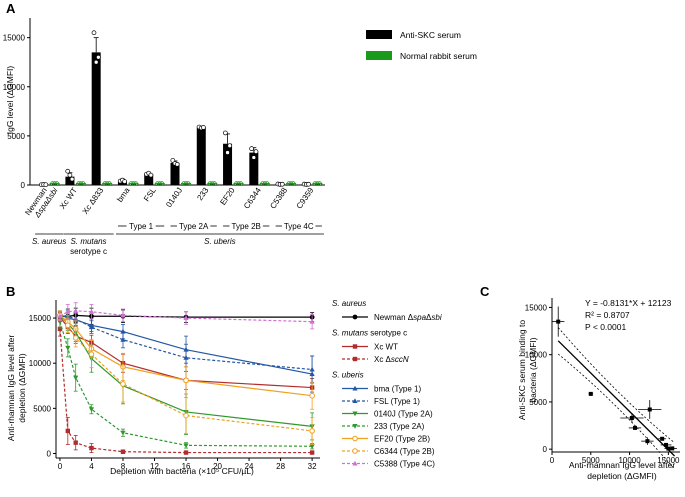  I want to click on chart-c-x-tick-label: 10000, so click(629, 460).